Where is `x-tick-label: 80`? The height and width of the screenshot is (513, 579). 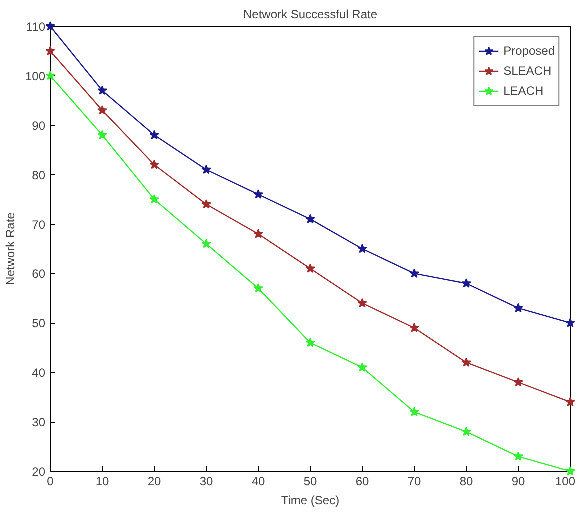 x-tick-label: 80 is located at coordinates (467, 481).